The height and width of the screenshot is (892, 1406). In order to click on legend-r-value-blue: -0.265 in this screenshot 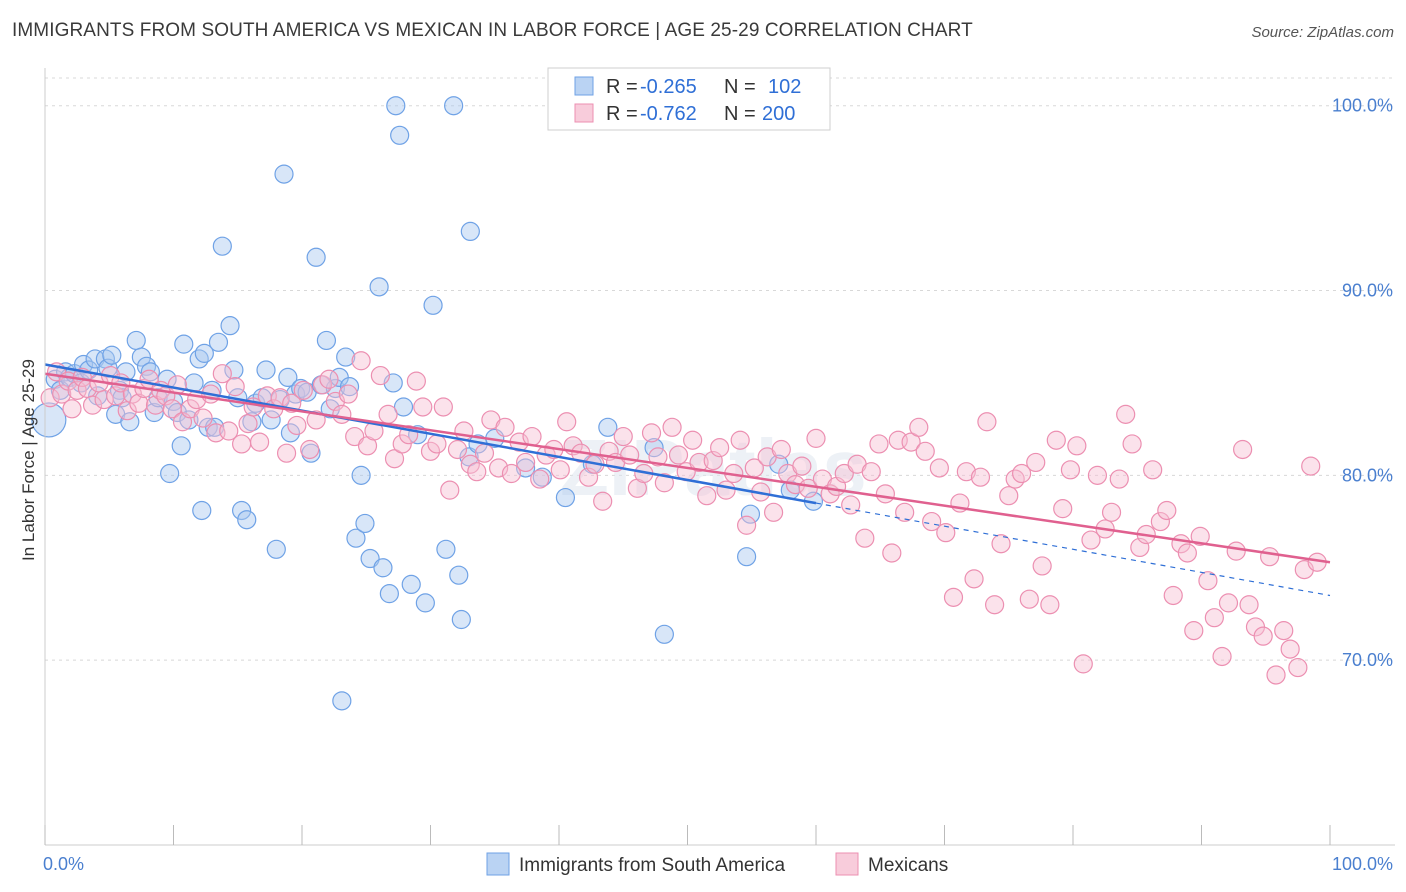, I will do `click(668, 87)`.